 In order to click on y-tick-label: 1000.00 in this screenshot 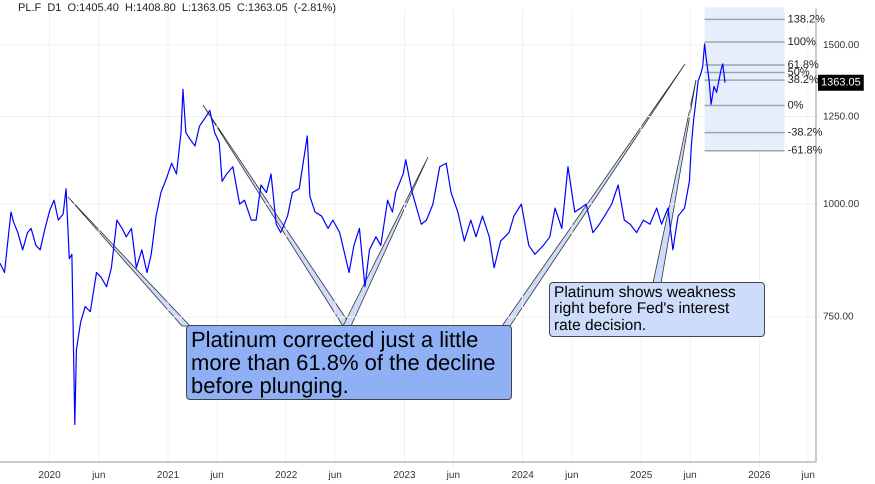, I will do `click(841, 204)`.